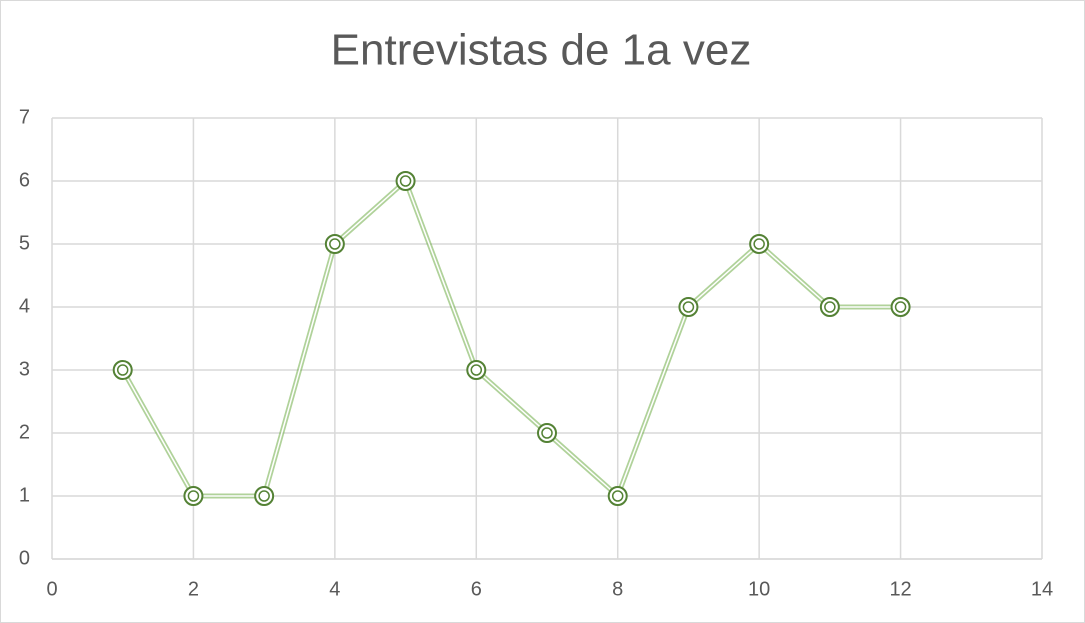  Describe the element at coordinates (24, 495) in the screenshot. I see `y-tick-label: 1` at that location.